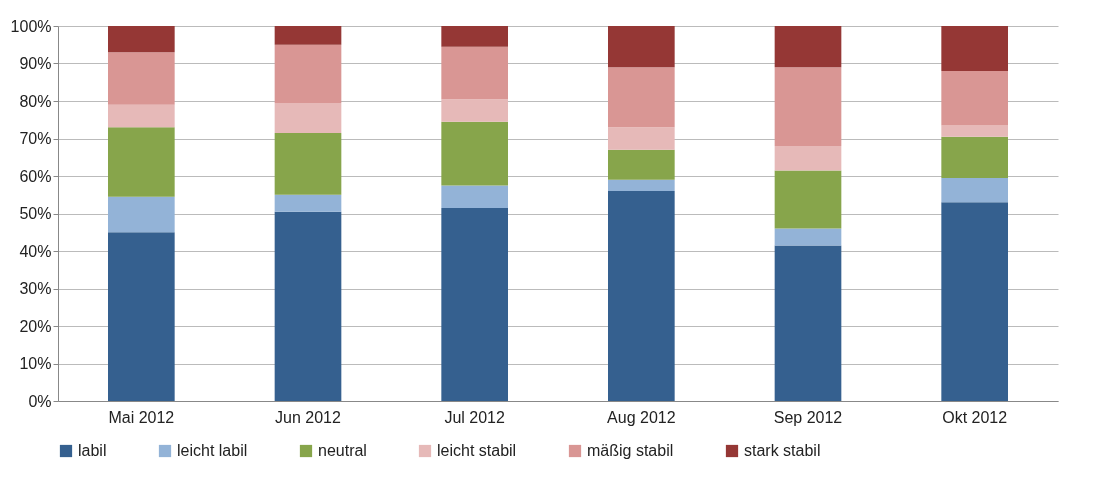  What do you see at coordinates (35, 138) in the screenshot?
I see `y-tick-label: 70%` at bounding box center [35, 138].